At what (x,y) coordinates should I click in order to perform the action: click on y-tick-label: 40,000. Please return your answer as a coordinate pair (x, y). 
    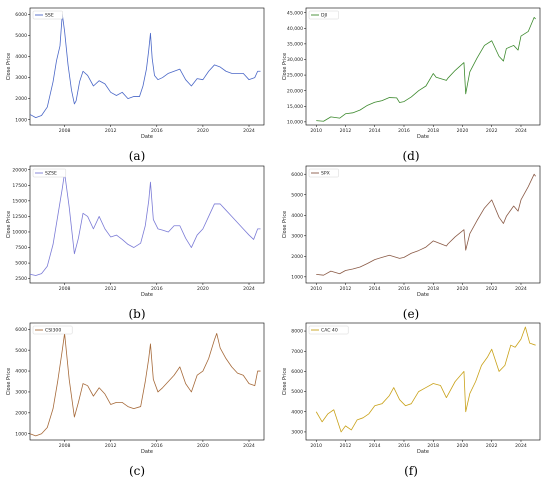
    Looking at the image, I should click on (295, 29).